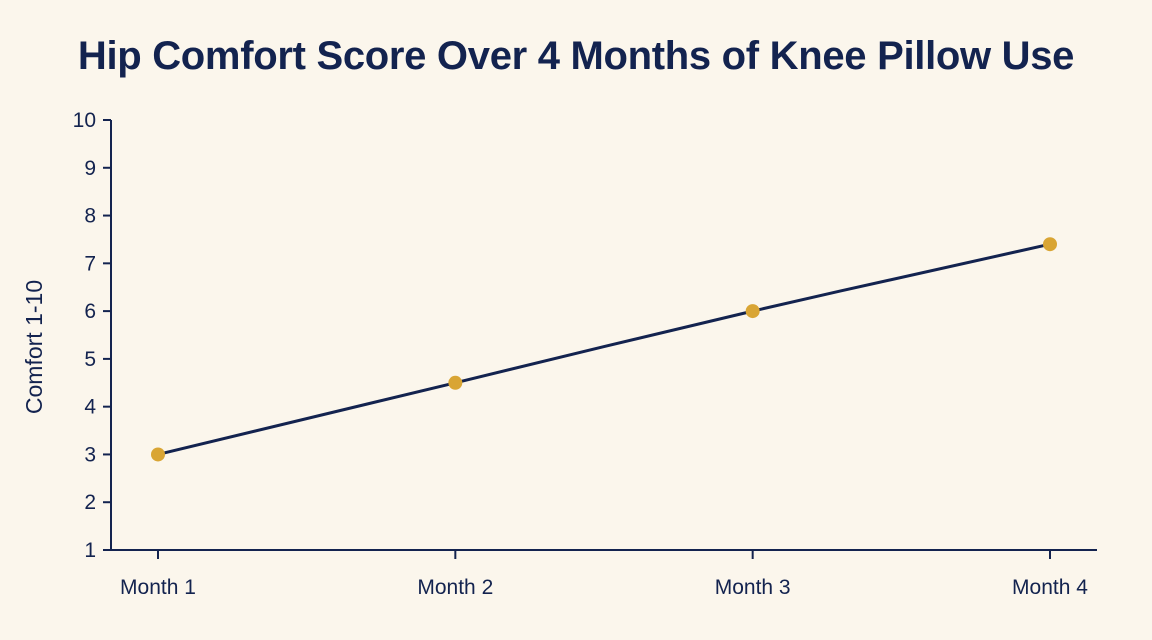 The image size is (1152, 640). Describe the element at coordinates (455, 587) in the screenshot. I see `x-tick-label: Month 2` at that location.